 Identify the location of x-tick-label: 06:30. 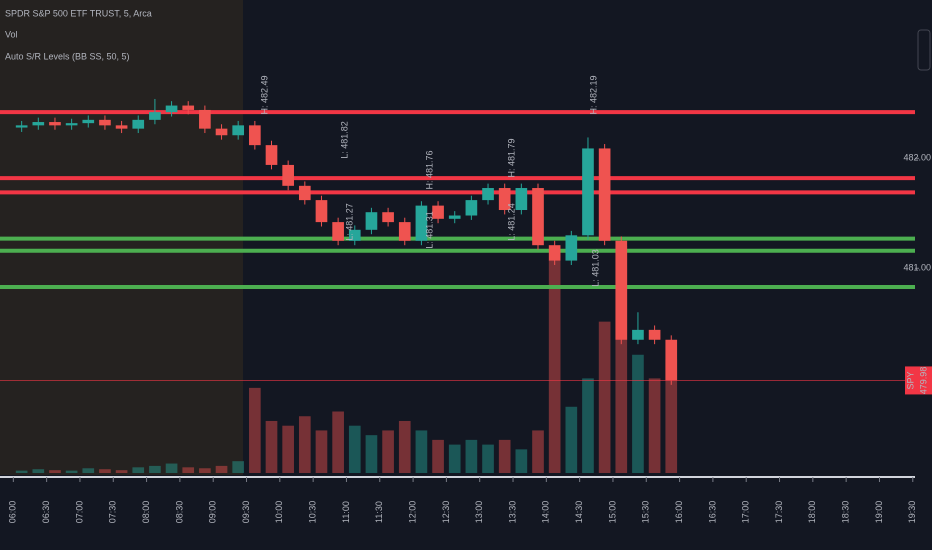
(46, 512).